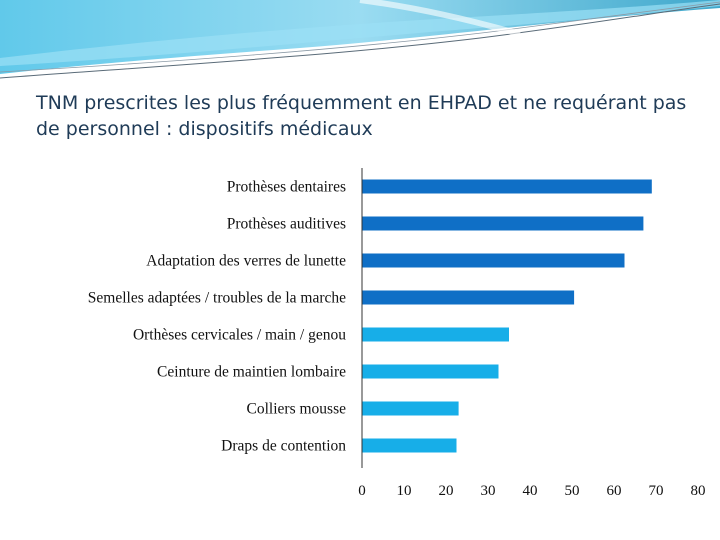 The width and height of the screenshot is (720, 540). What do you see at coordinates (286, 187) in the screenshot?
I see `category-label: Prothèses dentaires` at bounding box center [286, 187].